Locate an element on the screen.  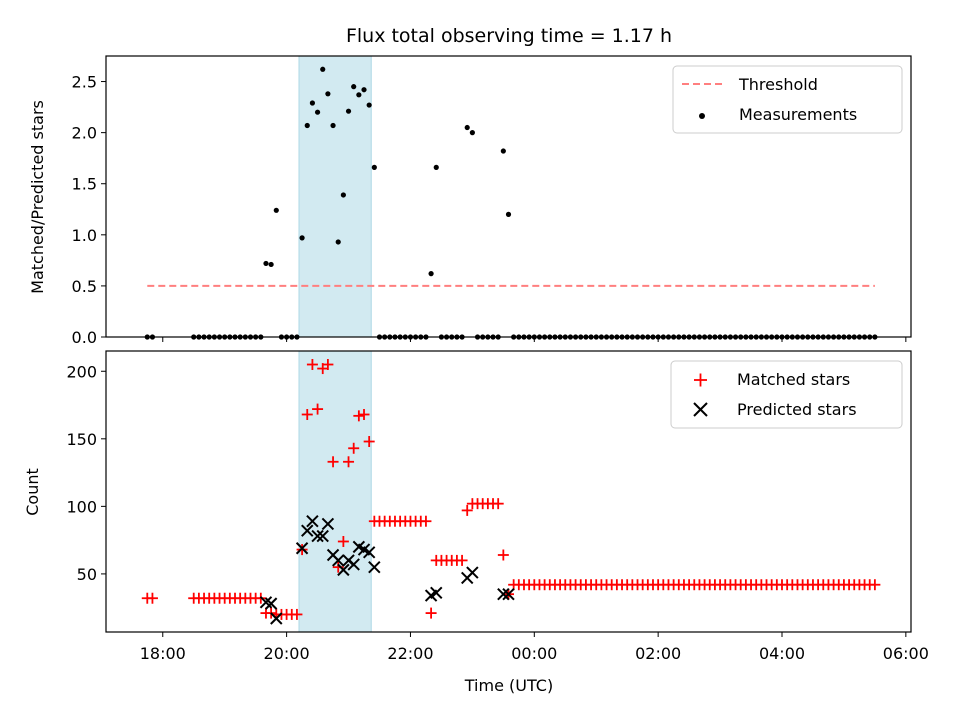
x-tick-label: 06:00 is located at coordinates (906, 653).